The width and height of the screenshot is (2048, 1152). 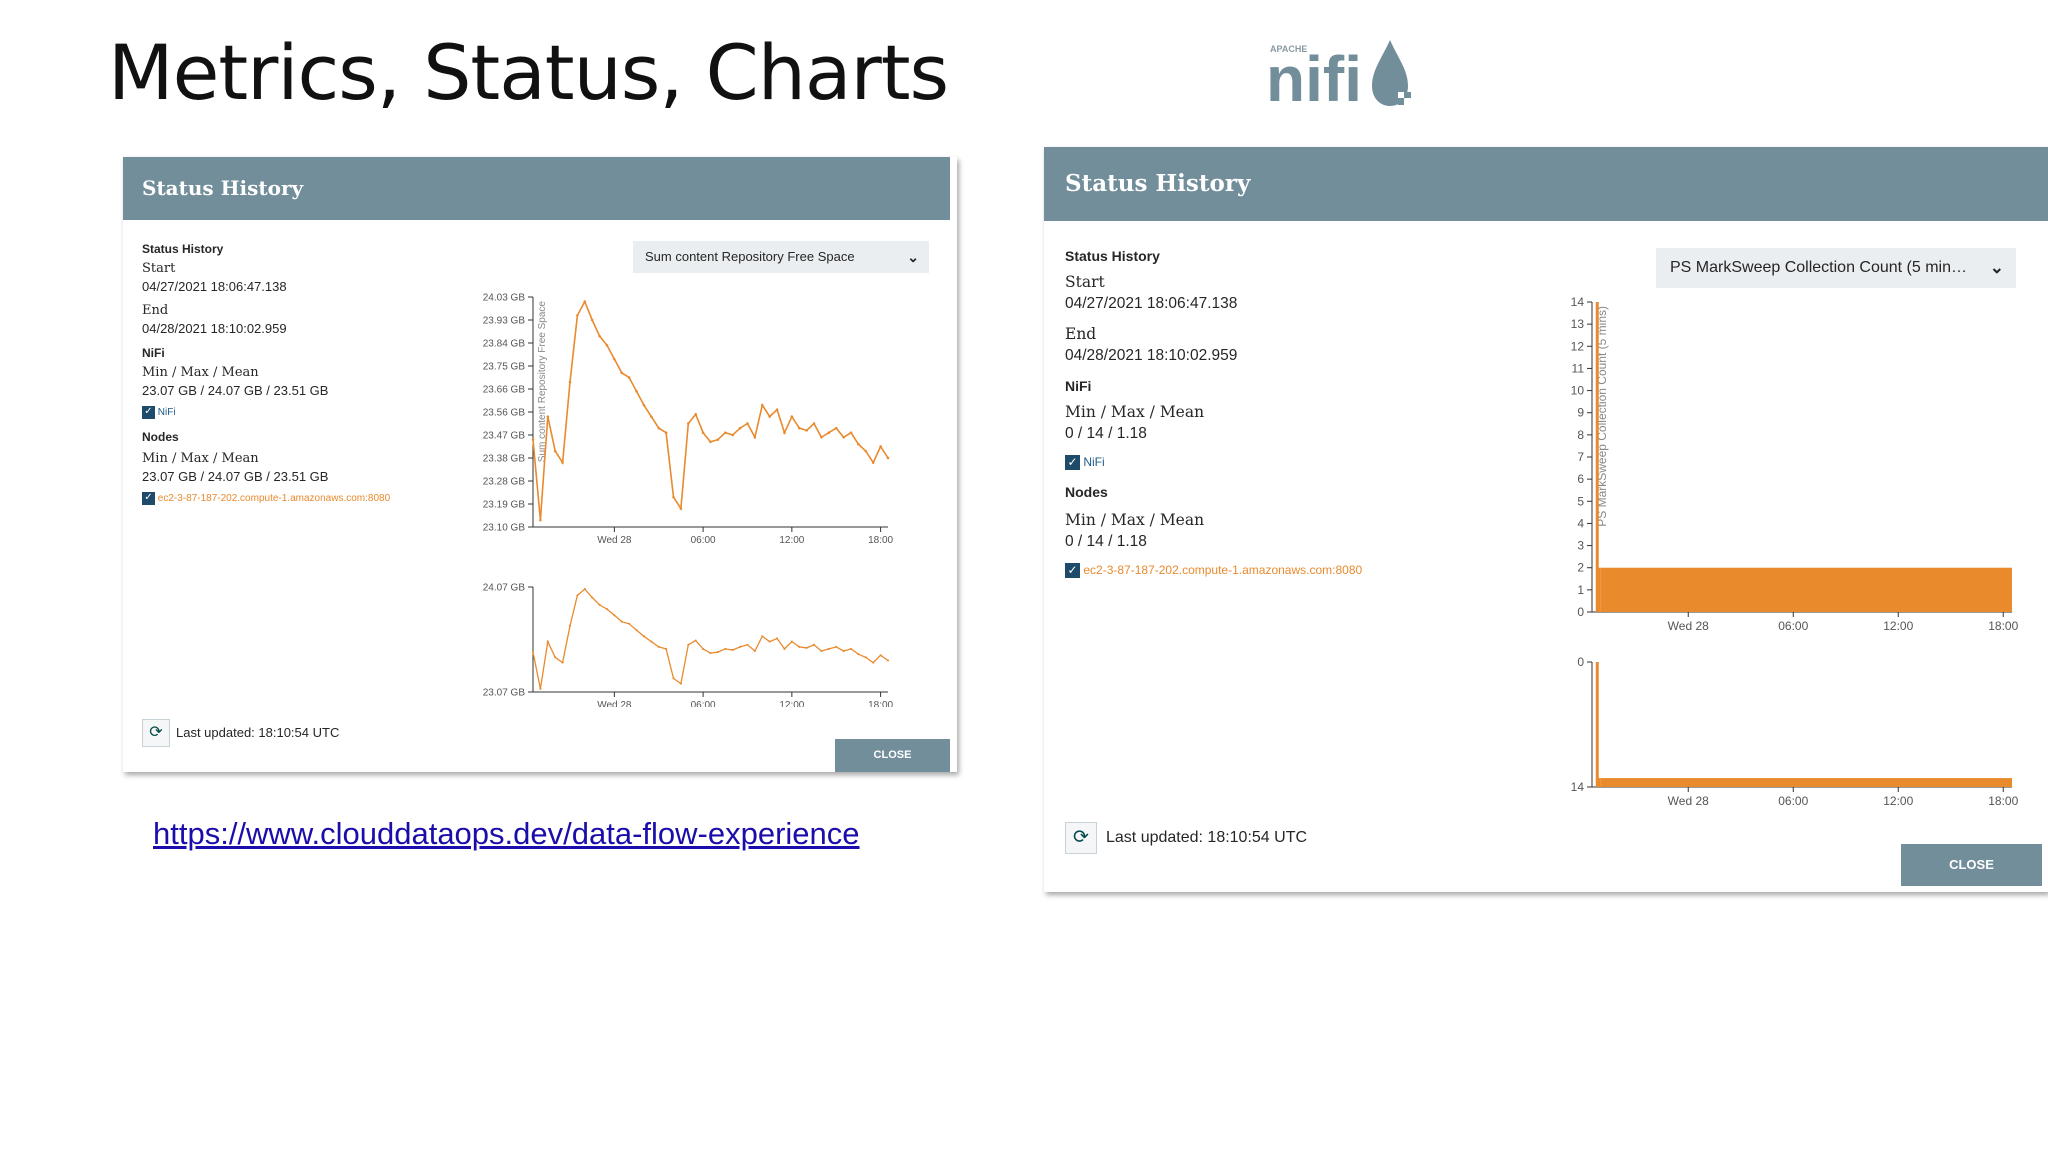 What do you see at coordinates (1580, 501) in the screenshot?
I see `y-tick-label: 5` at bounding box center [1580, 501].